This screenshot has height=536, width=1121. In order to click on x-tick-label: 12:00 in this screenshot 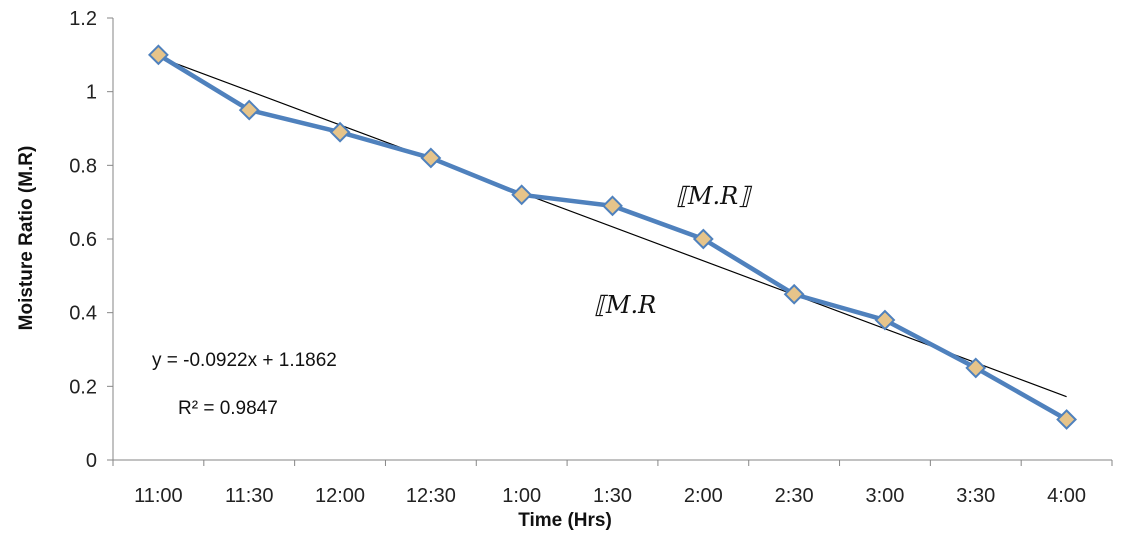, I will do `click(340, 496)`.